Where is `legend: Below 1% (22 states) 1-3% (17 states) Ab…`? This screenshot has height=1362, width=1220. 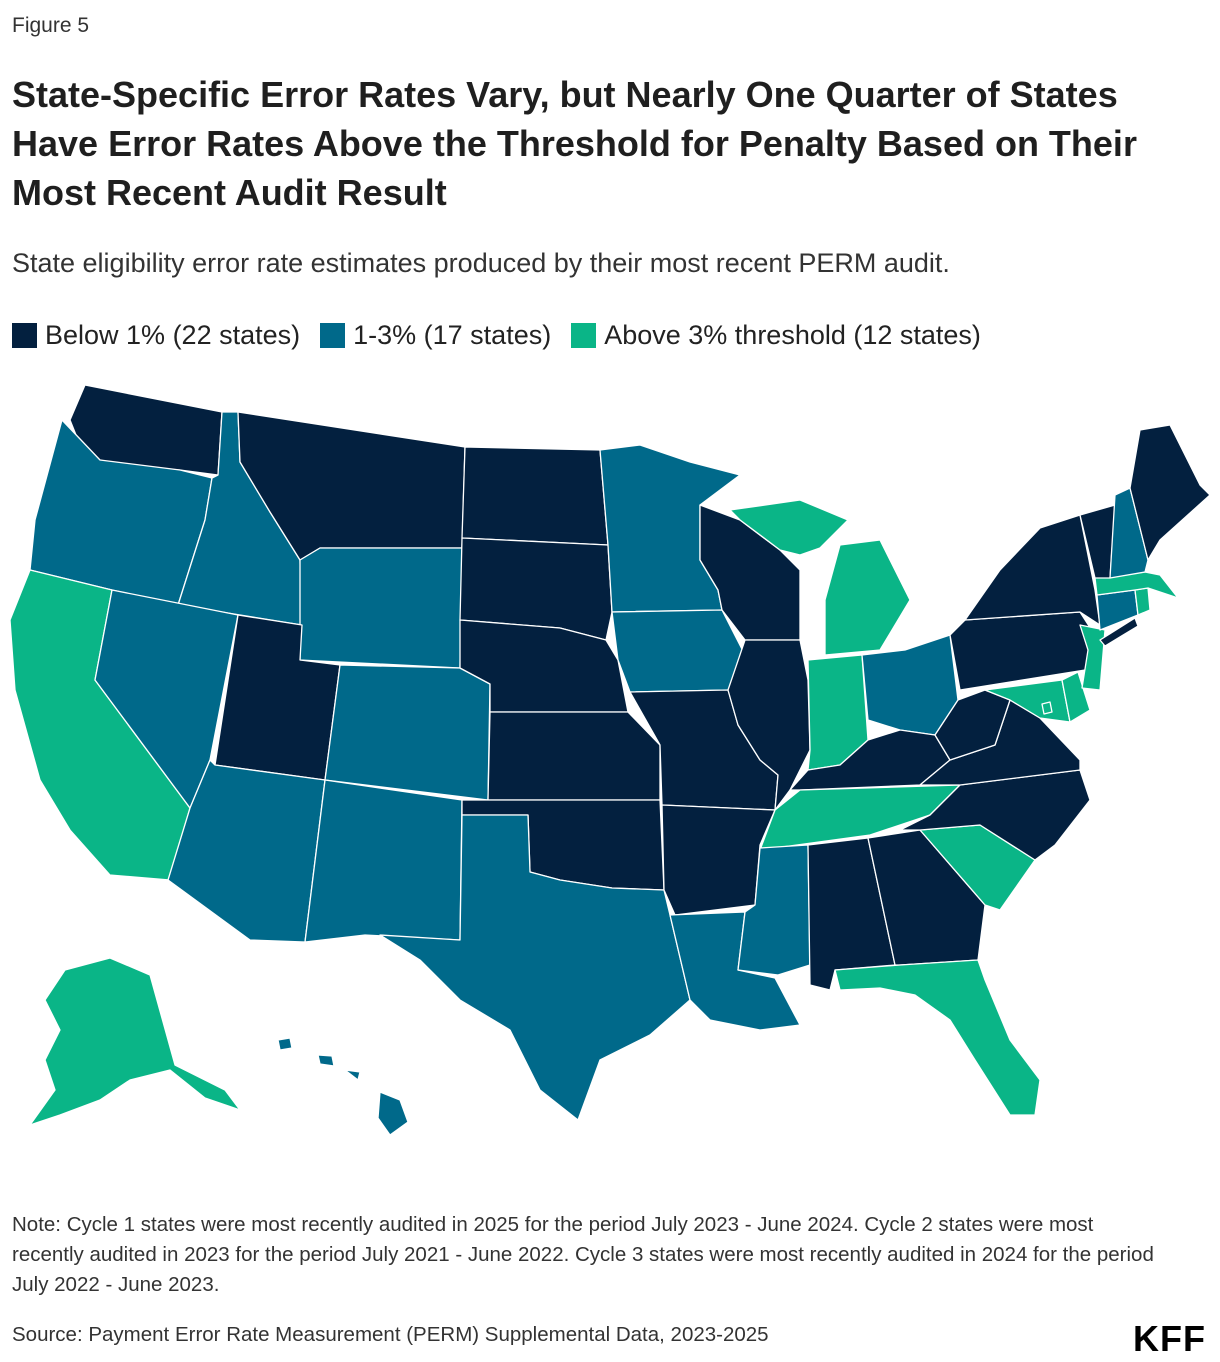
legend: Below 1% (22 states) 1-3% (17 states) Ab… is located at coordinates (496, 335).